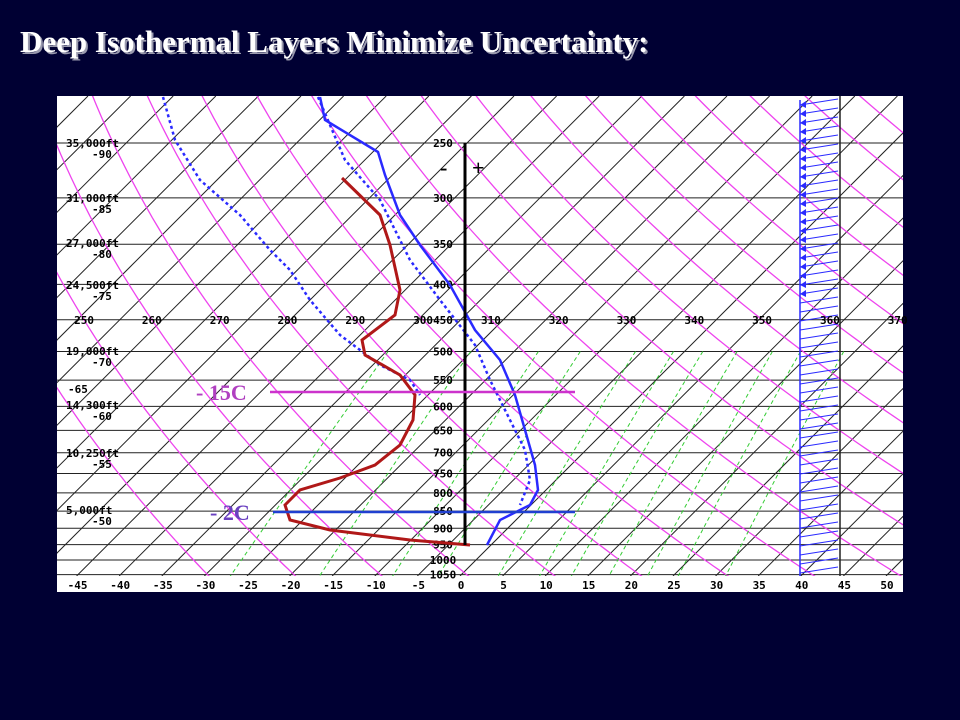 This screenshot has width=960, height=720. What do you see at coordinates (762, 320) in the screenshot?
I see `theta-label: 350` at bounding box center [762, 320].